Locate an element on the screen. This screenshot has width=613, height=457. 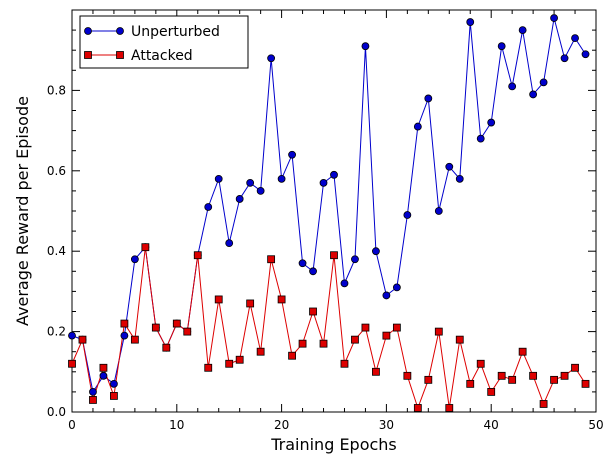
legend-marker-attacked is located at coordinates (88, 55).